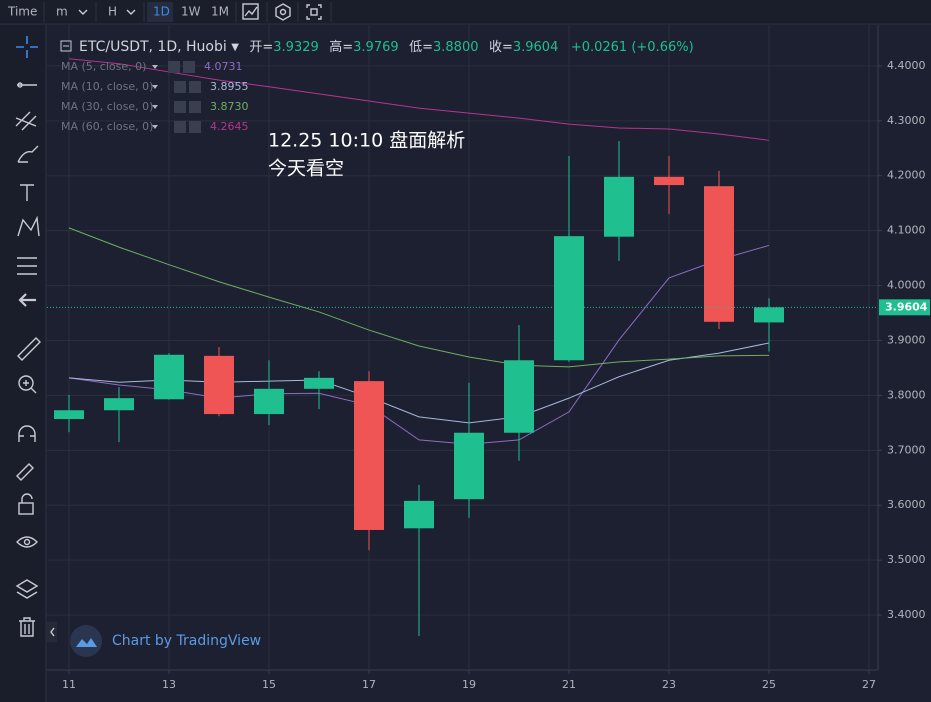 This screenshot has height=702, width=931. I want to click on collapse-button, so click(52, 632).